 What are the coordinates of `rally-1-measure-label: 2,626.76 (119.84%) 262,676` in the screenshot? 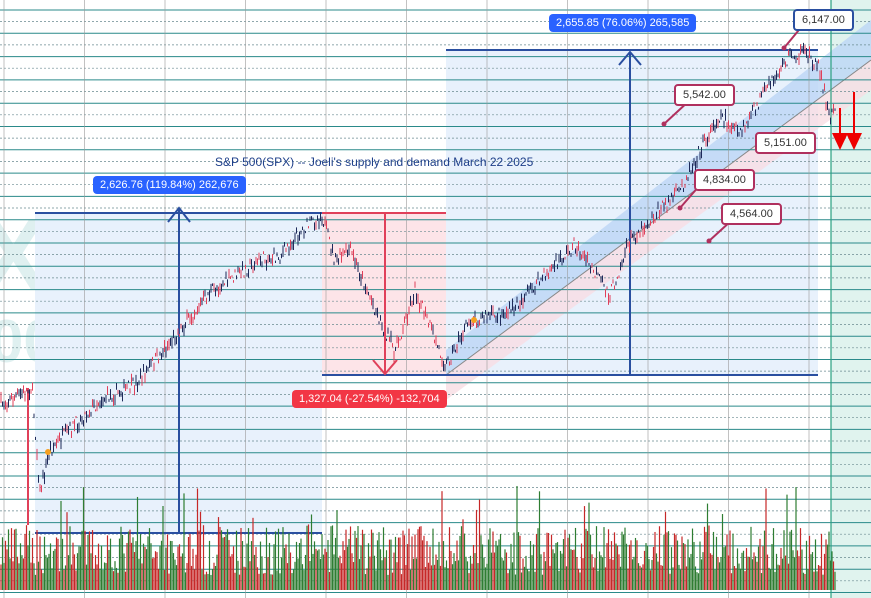 It's located at (169, 185).